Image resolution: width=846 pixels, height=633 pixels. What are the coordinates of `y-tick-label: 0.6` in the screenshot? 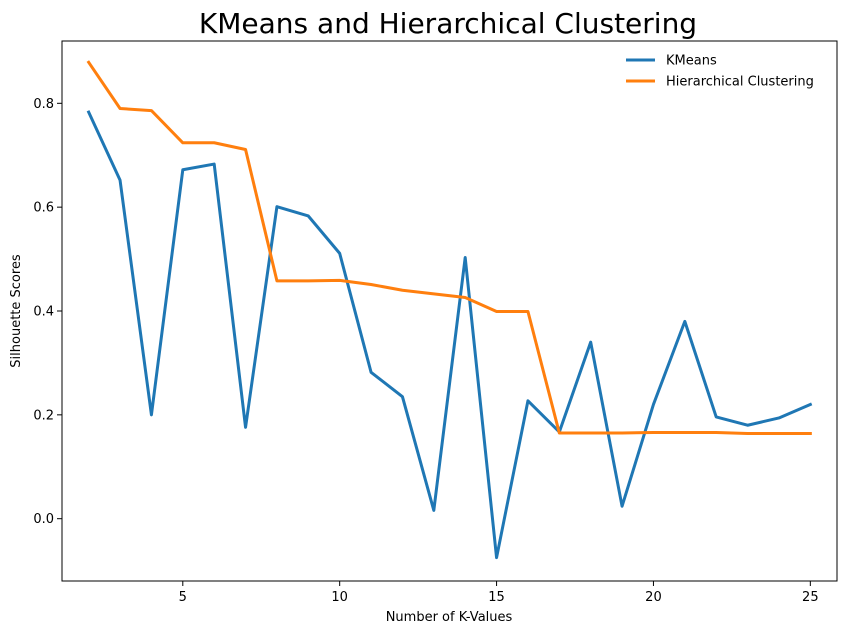 It's located at (43, 208).